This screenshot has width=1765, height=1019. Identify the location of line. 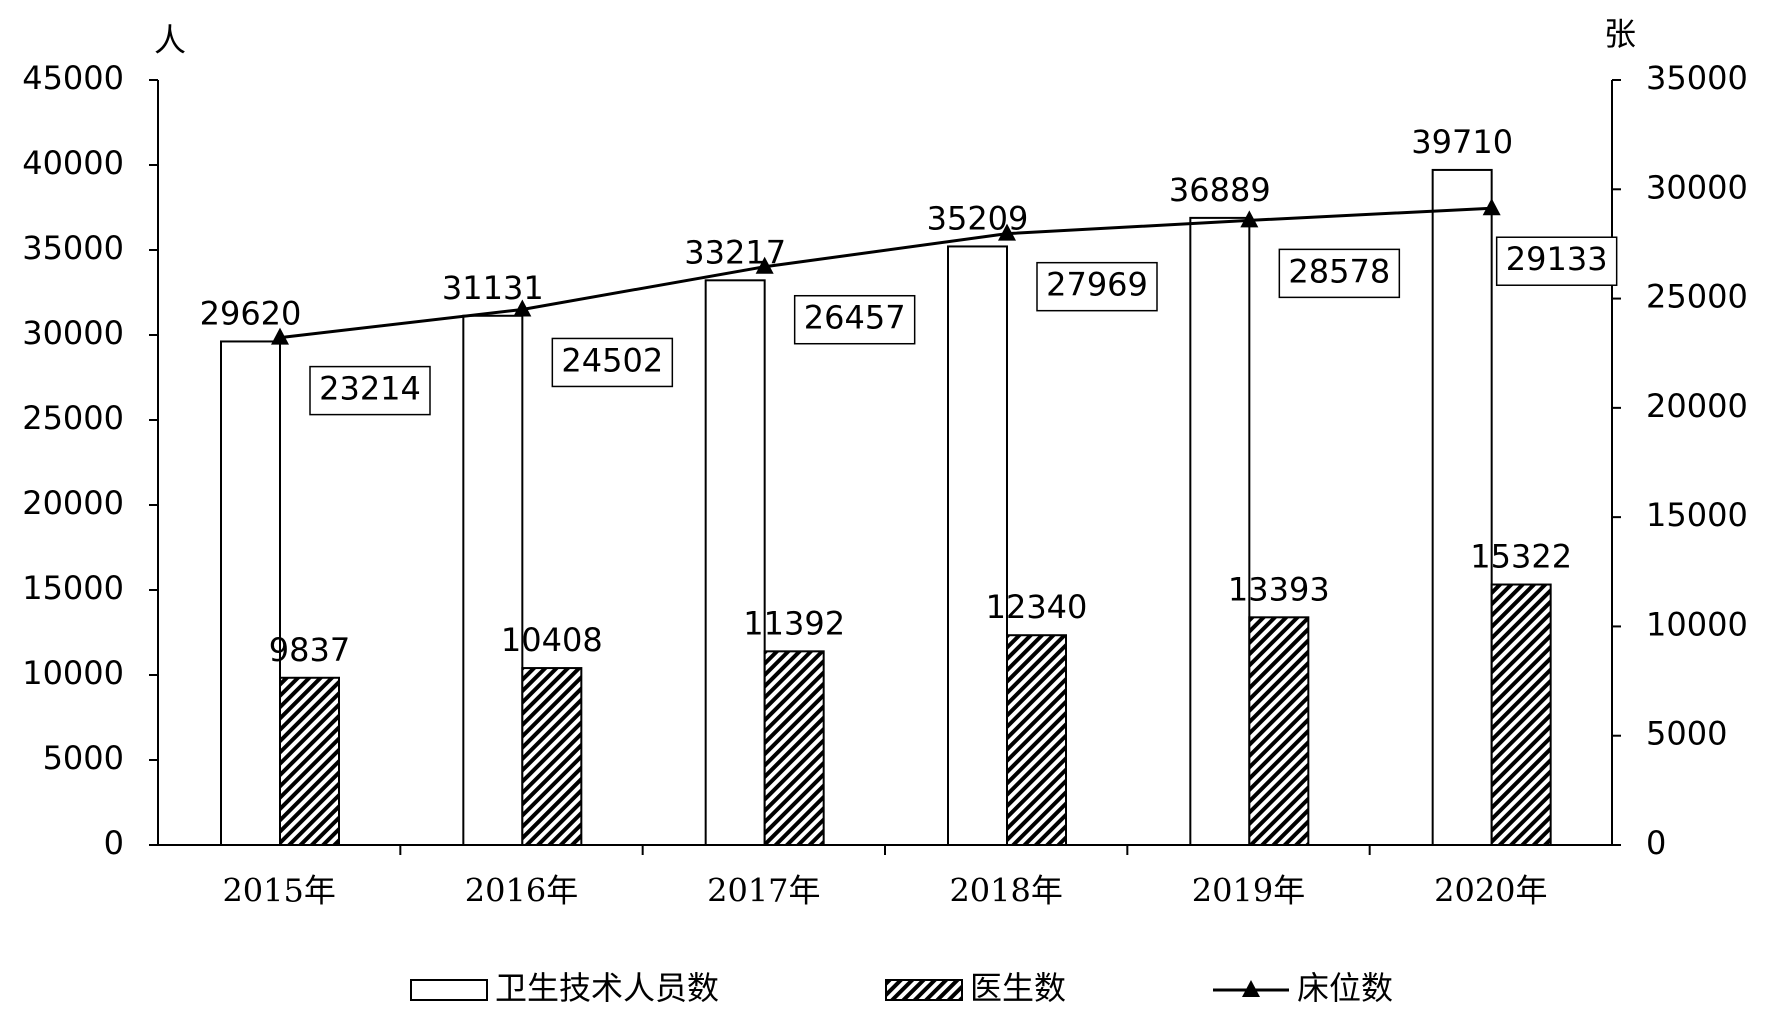
(885, 273).